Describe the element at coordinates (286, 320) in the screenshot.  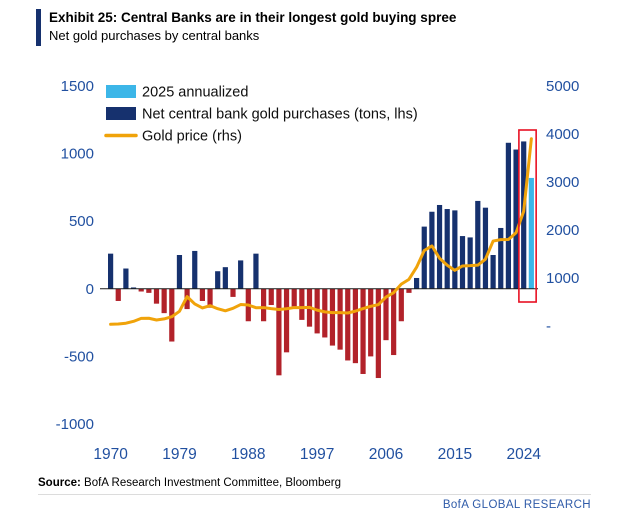
I see `bar-1993` at that location.